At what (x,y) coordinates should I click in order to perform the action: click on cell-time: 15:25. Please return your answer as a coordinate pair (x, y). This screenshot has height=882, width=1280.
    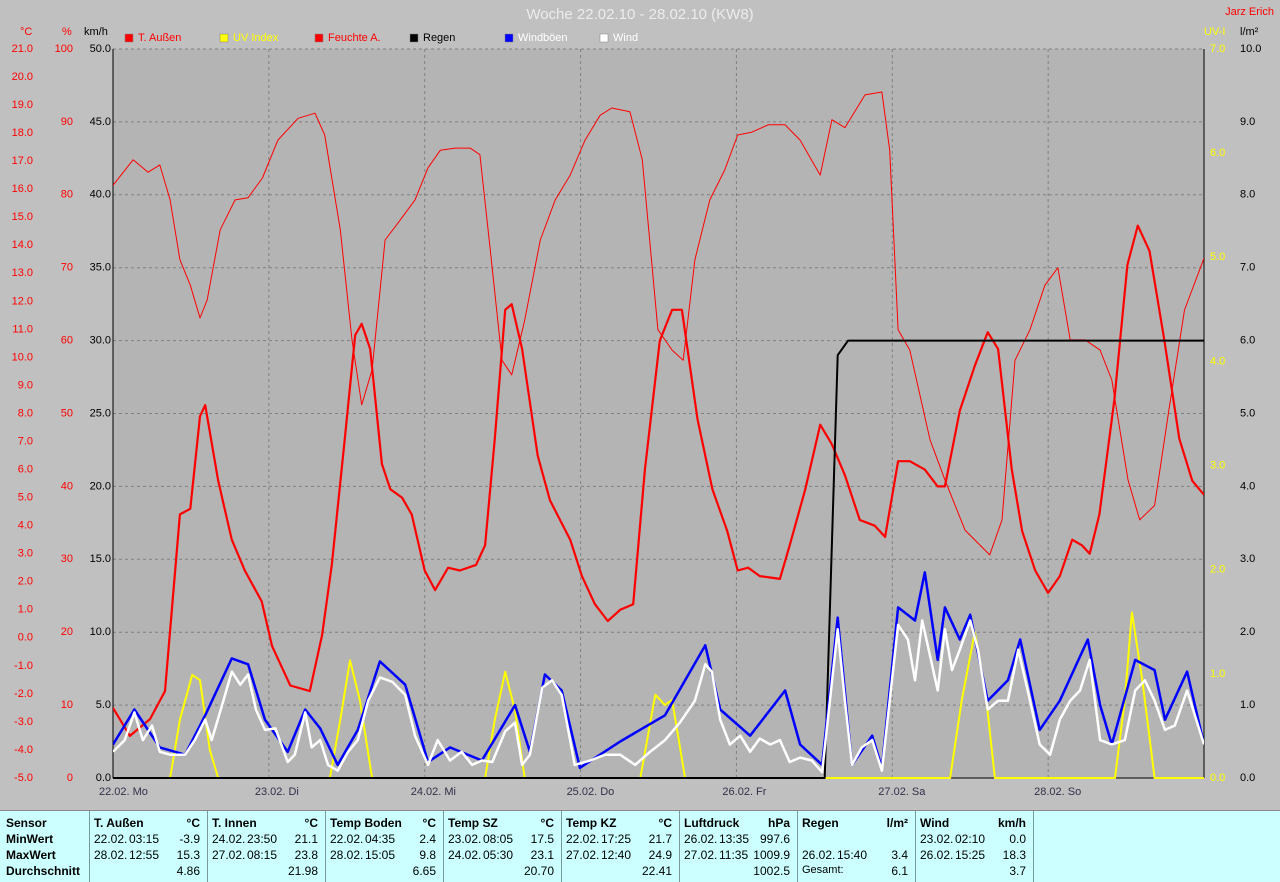
    Looking at the image, I should click on (970, 855).